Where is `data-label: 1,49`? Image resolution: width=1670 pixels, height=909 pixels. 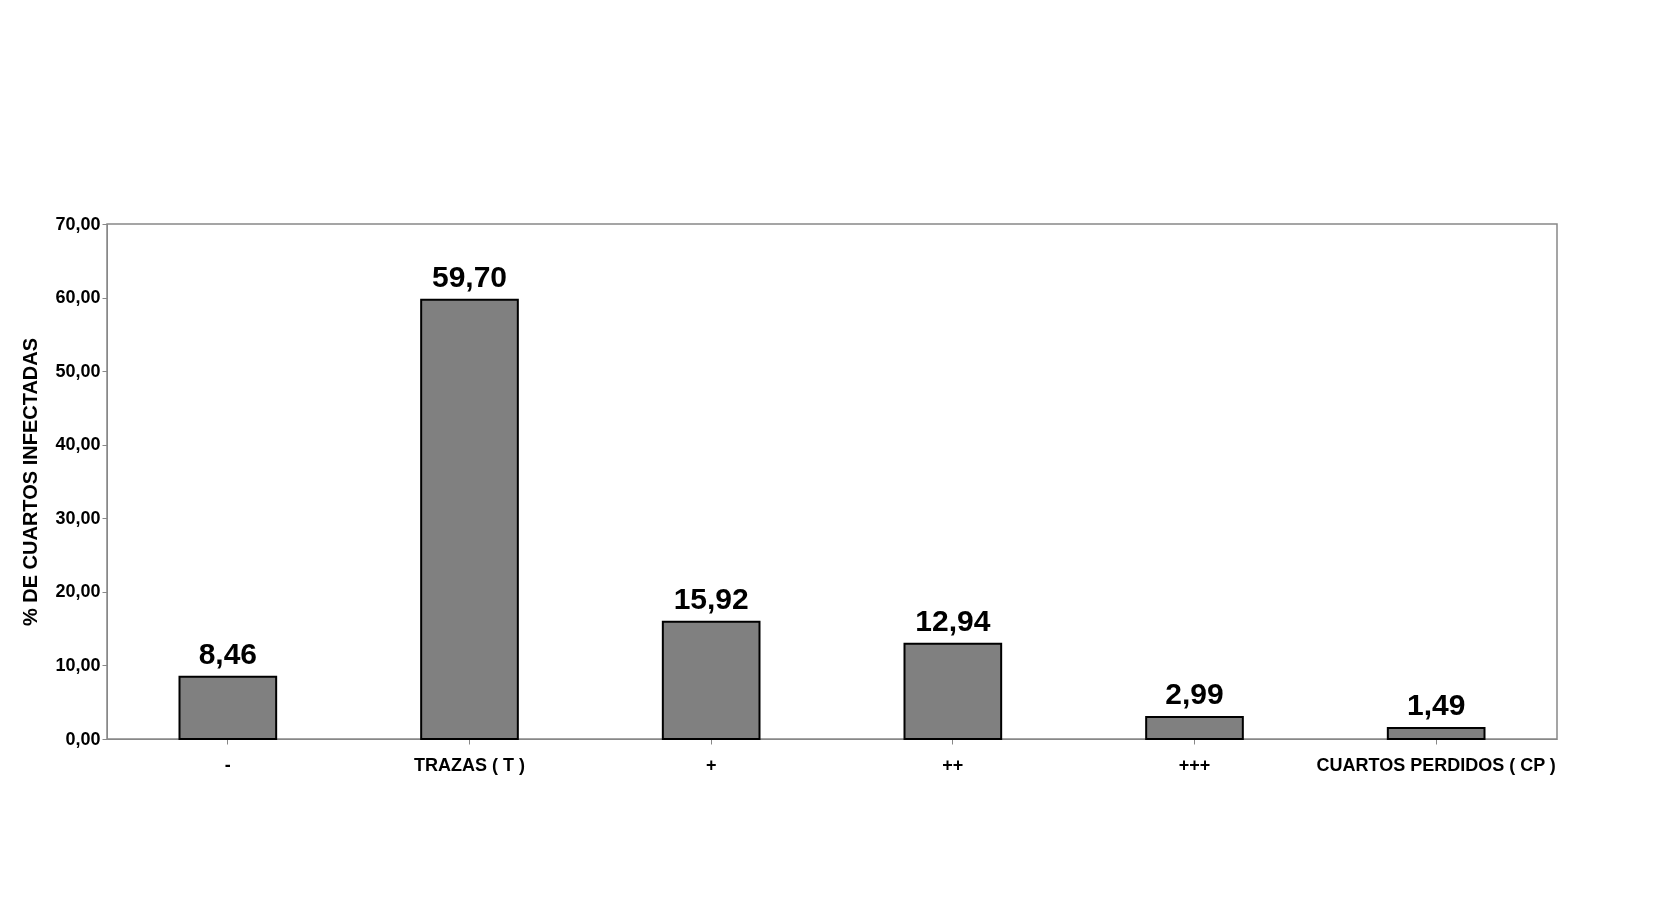 data-label: 1,49 is located at coordinates (1436, 705).